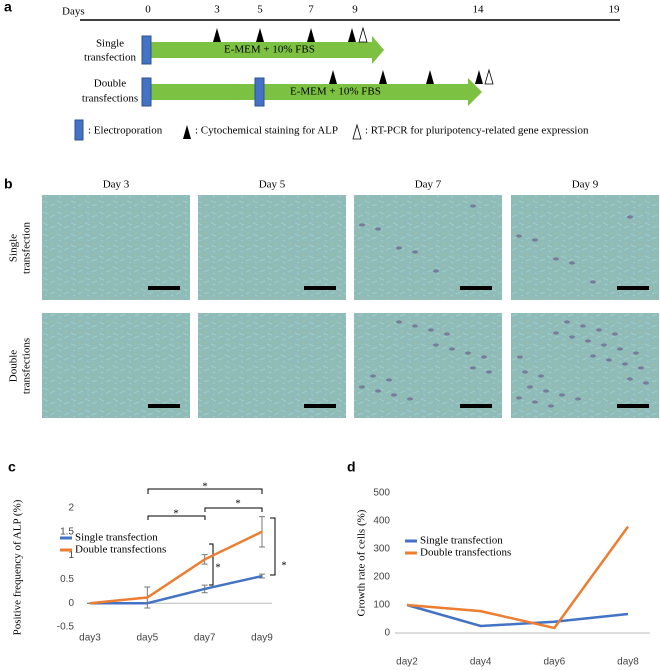  I want to click on series-line, so click(176, 589).